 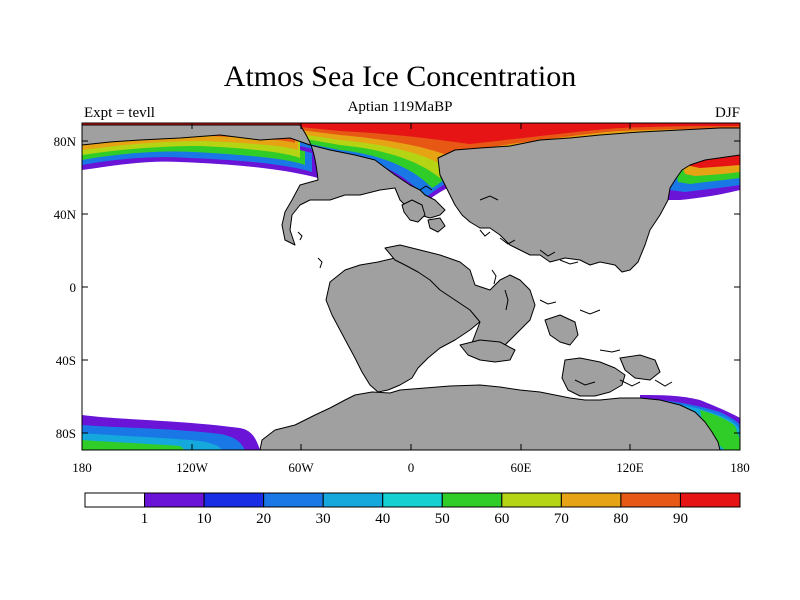 What do you see at coordinates (65, 433) in the screenshot?
I see `y-tick-label: 80S` at bounding box center [65, 433].